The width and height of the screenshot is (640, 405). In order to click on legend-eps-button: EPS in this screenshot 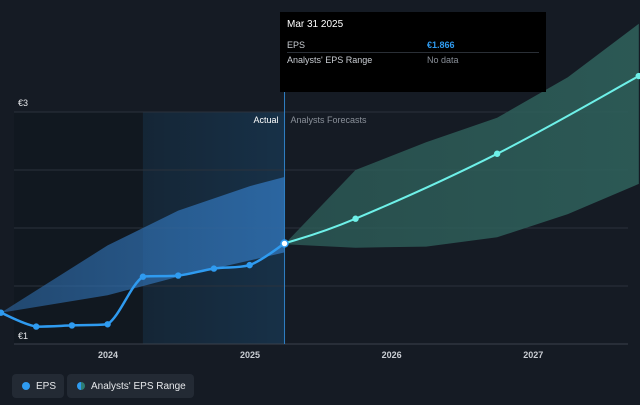, I will do `click(38, 386)`.